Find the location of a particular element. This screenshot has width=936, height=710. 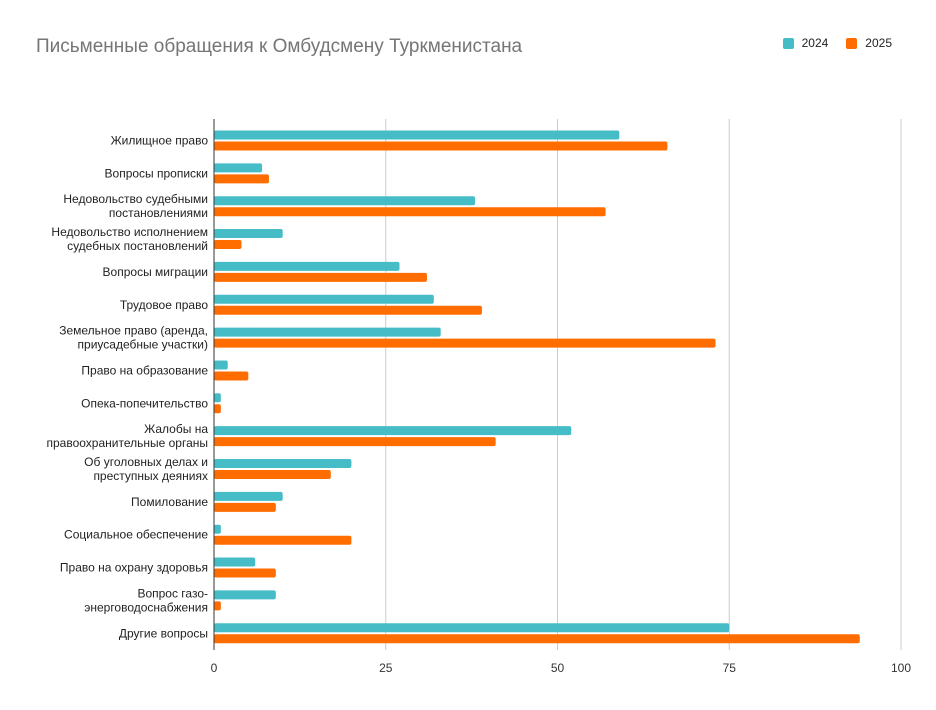

category-label-line: Другие вопросы is located at coordinates (163, 633).